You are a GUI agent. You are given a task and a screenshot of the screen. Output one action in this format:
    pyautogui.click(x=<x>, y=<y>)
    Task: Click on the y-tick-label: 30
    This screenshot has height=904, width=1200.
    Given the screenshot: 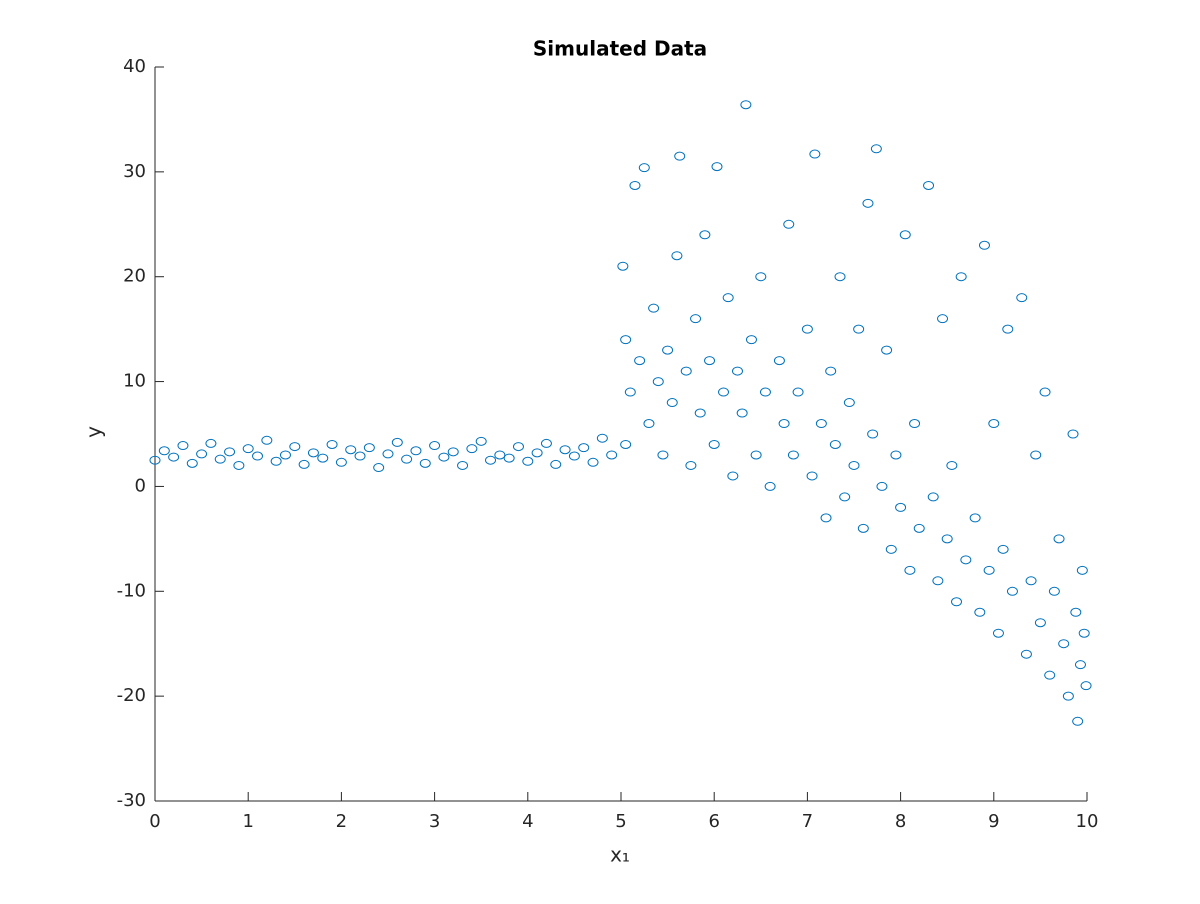 What is the action you would take?
    pyautogui.click(x=134, y=171)
    